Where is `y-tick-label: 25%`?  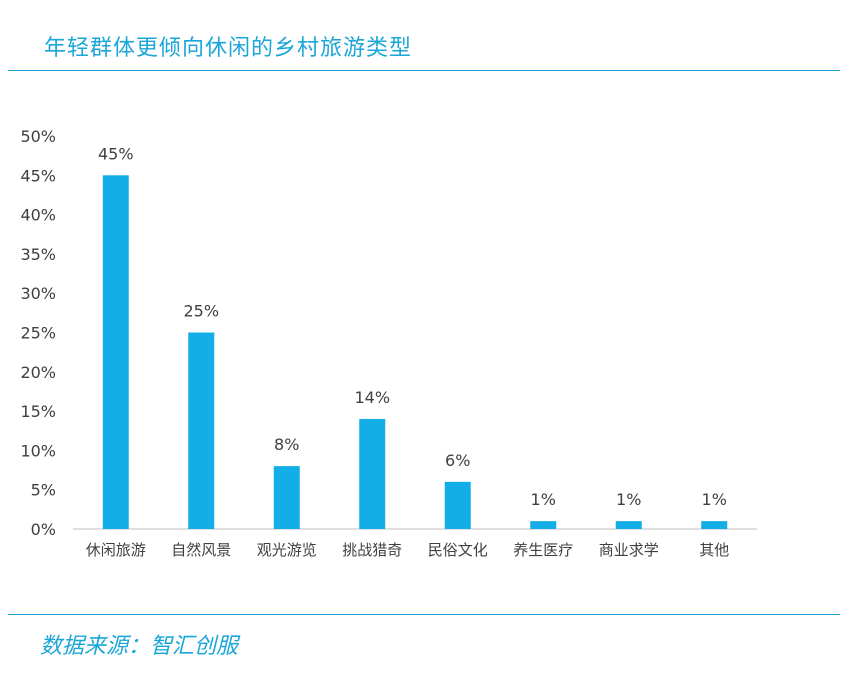
y-tick-label: 25% is located at coordinates (38, 333).